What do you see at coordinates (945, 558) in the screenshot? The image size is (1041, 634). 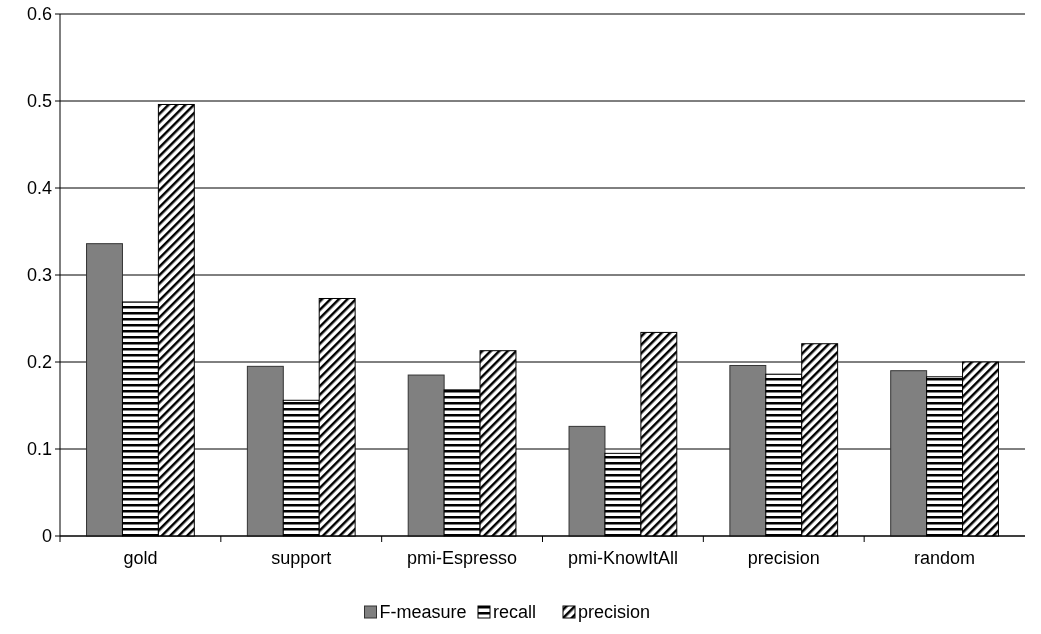 I see `x-tick-label: random` at bounding box center [945, 558].